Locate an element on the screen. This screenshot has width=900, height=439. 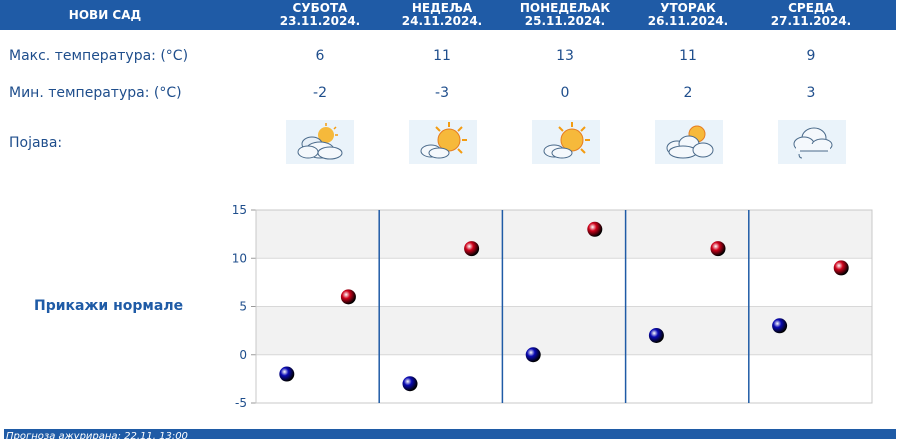
min-temp-value: -2 is located at coordinates (320, 93).